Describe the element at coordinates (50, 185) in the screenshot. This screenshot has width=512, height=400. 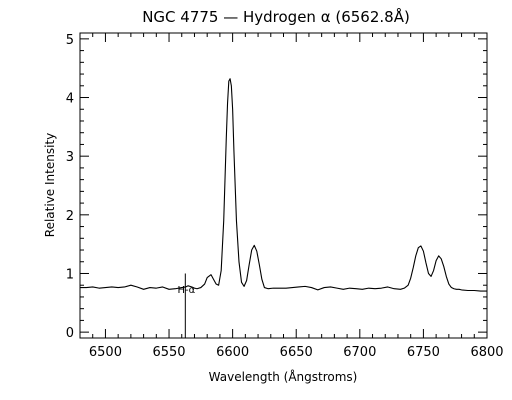
I see `y-axis-label: Relative Intensity` at that location.